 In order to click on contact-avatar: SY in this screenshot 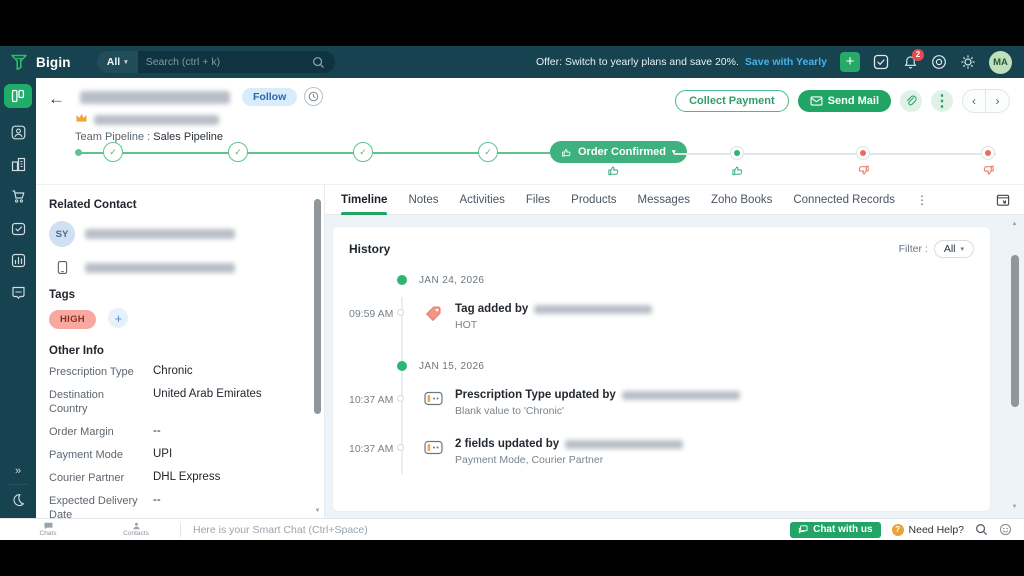, I will do `click(62, 234)`.